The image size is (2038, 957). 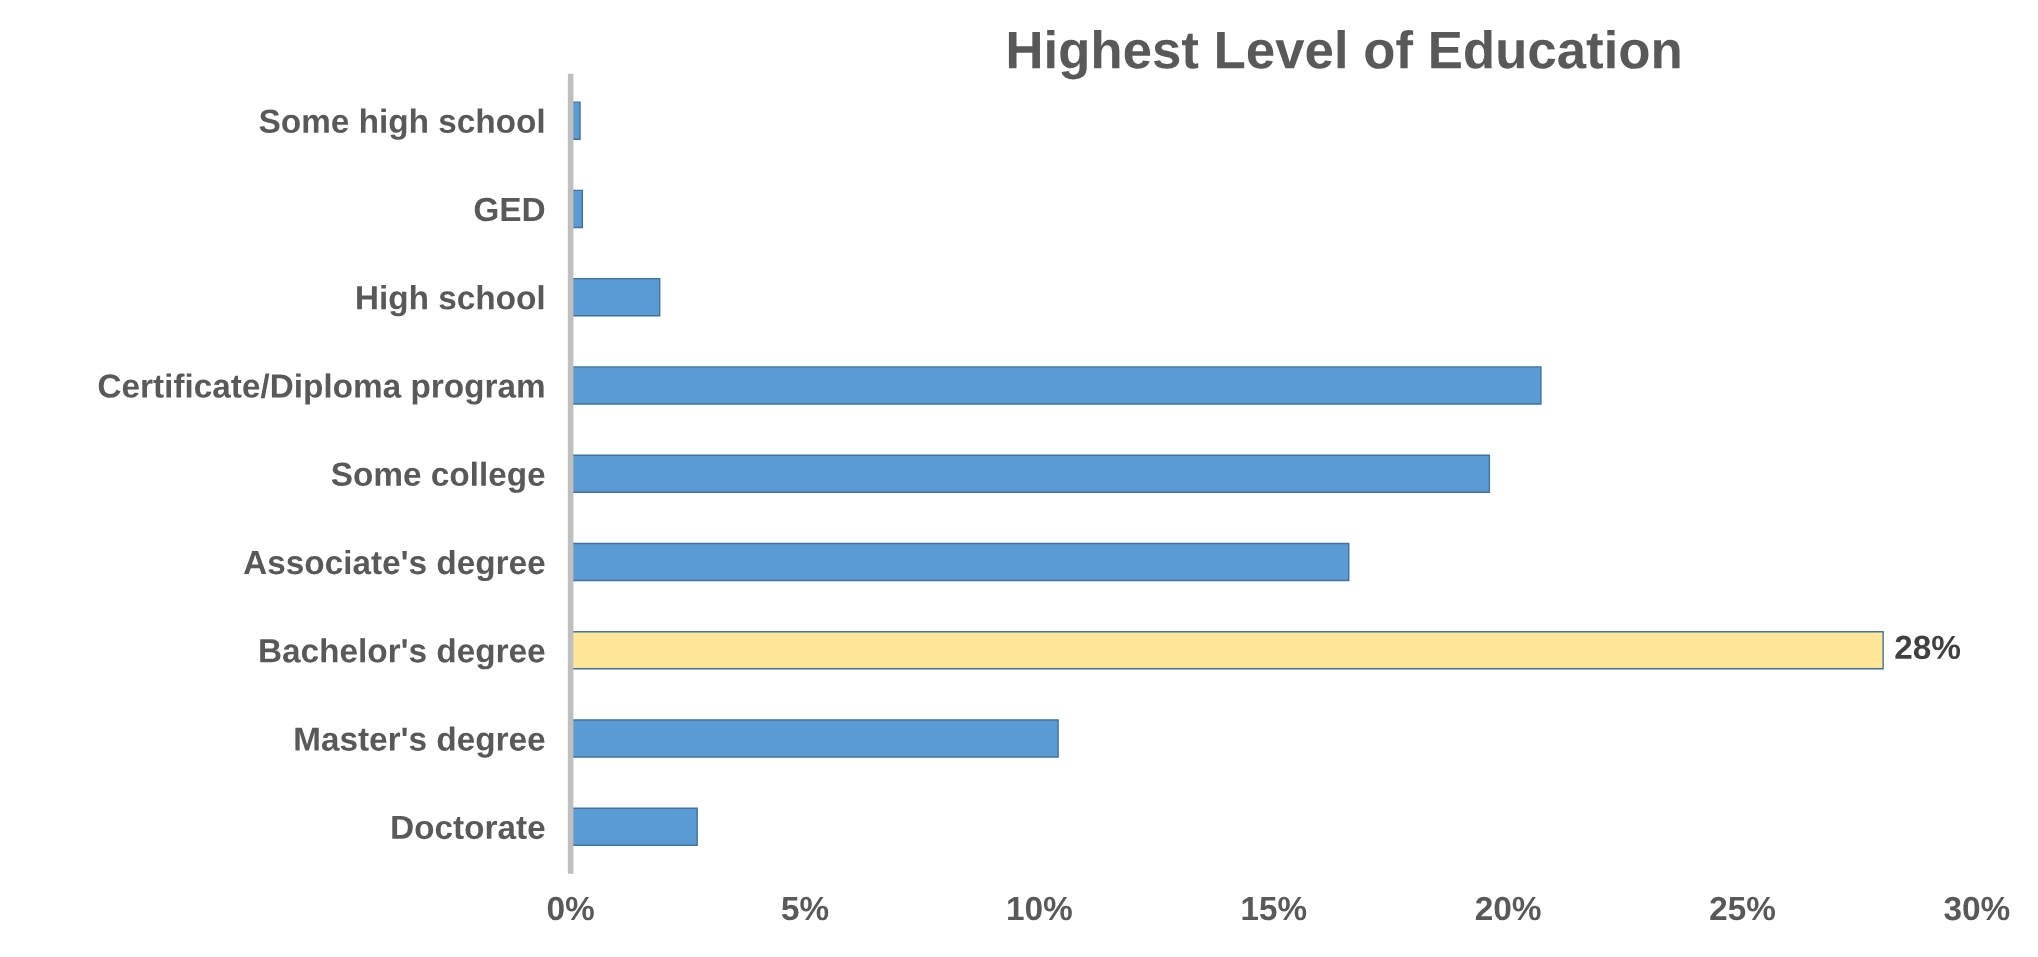 What do you see at coordinates (509, 209) in the screenshot?
I see `y-tick-label: GED` at bounding box center [509, 209].